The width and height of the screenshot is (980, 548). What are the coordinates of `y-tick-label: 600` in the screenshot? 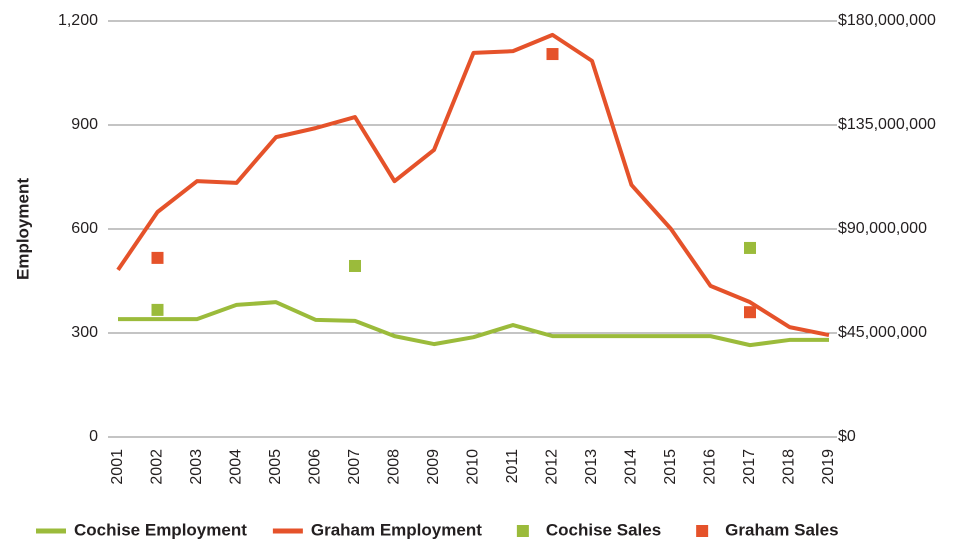 It's located at (84, 228).